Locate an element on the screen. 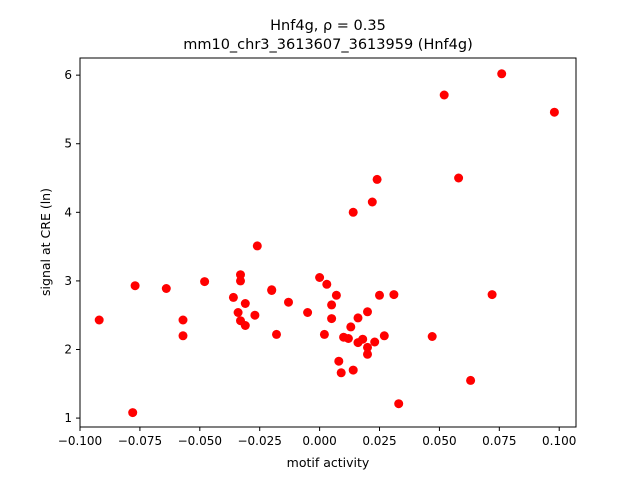 The height and width of the screenshot is (480, 640). y-tick-label-0: 1 is located at coordinates (68, 418).